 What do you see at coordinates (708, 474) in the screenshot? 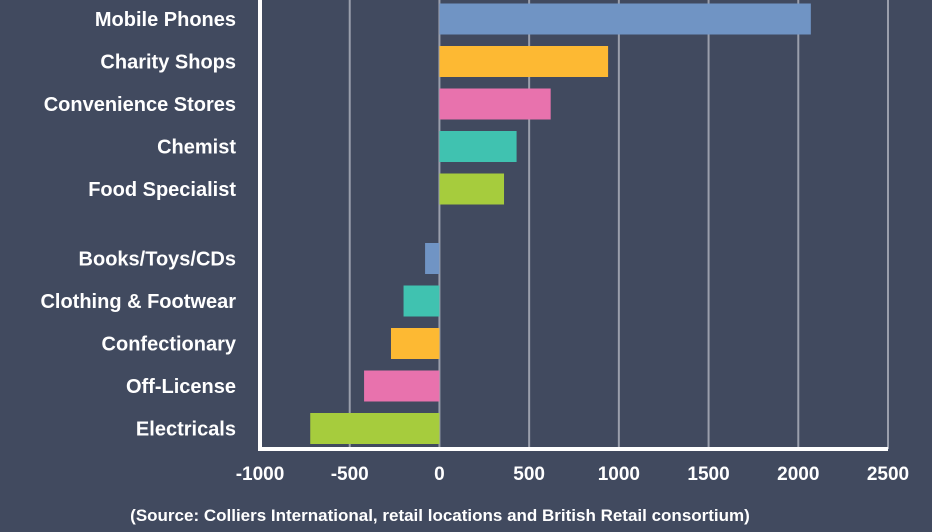
I see `x-tick-label-1500: 1500` at bounding box center [708, 474].